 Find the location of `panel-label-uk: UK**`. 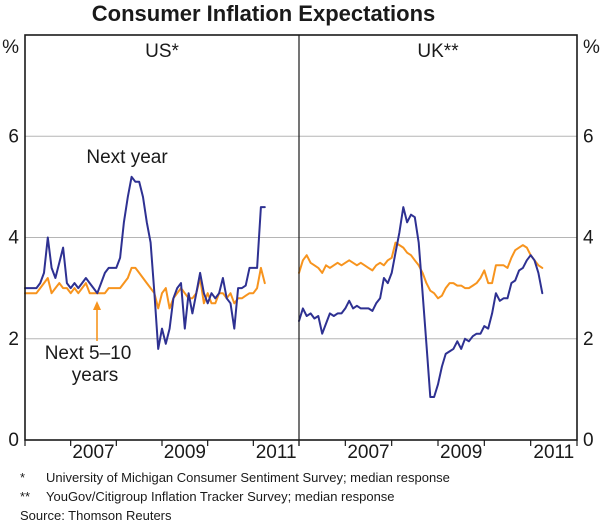

panel-label-uk: UK** is located at coordinates (438, 51).